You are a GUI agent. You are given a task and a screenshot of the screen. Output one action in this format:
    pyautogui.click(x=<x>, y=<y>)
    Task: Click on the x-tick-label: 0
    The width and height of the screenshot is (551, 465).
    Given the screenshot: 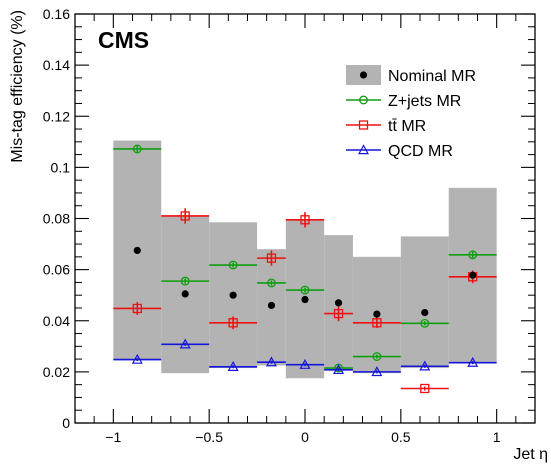 What is the action you would take?
    pyautogui.click(x=305, y=437)
    